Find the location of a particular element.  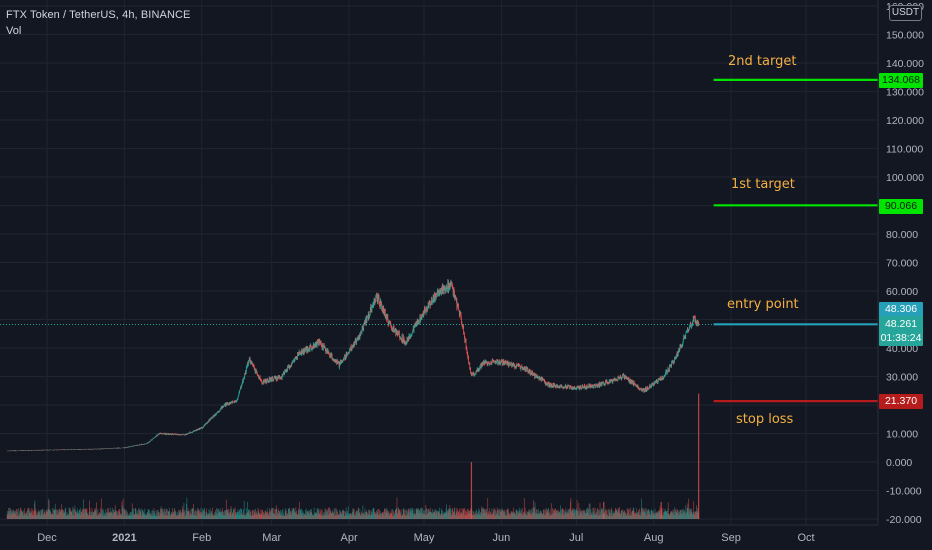

y-tick-label: 60.000 is located at coordinates (902, 292).